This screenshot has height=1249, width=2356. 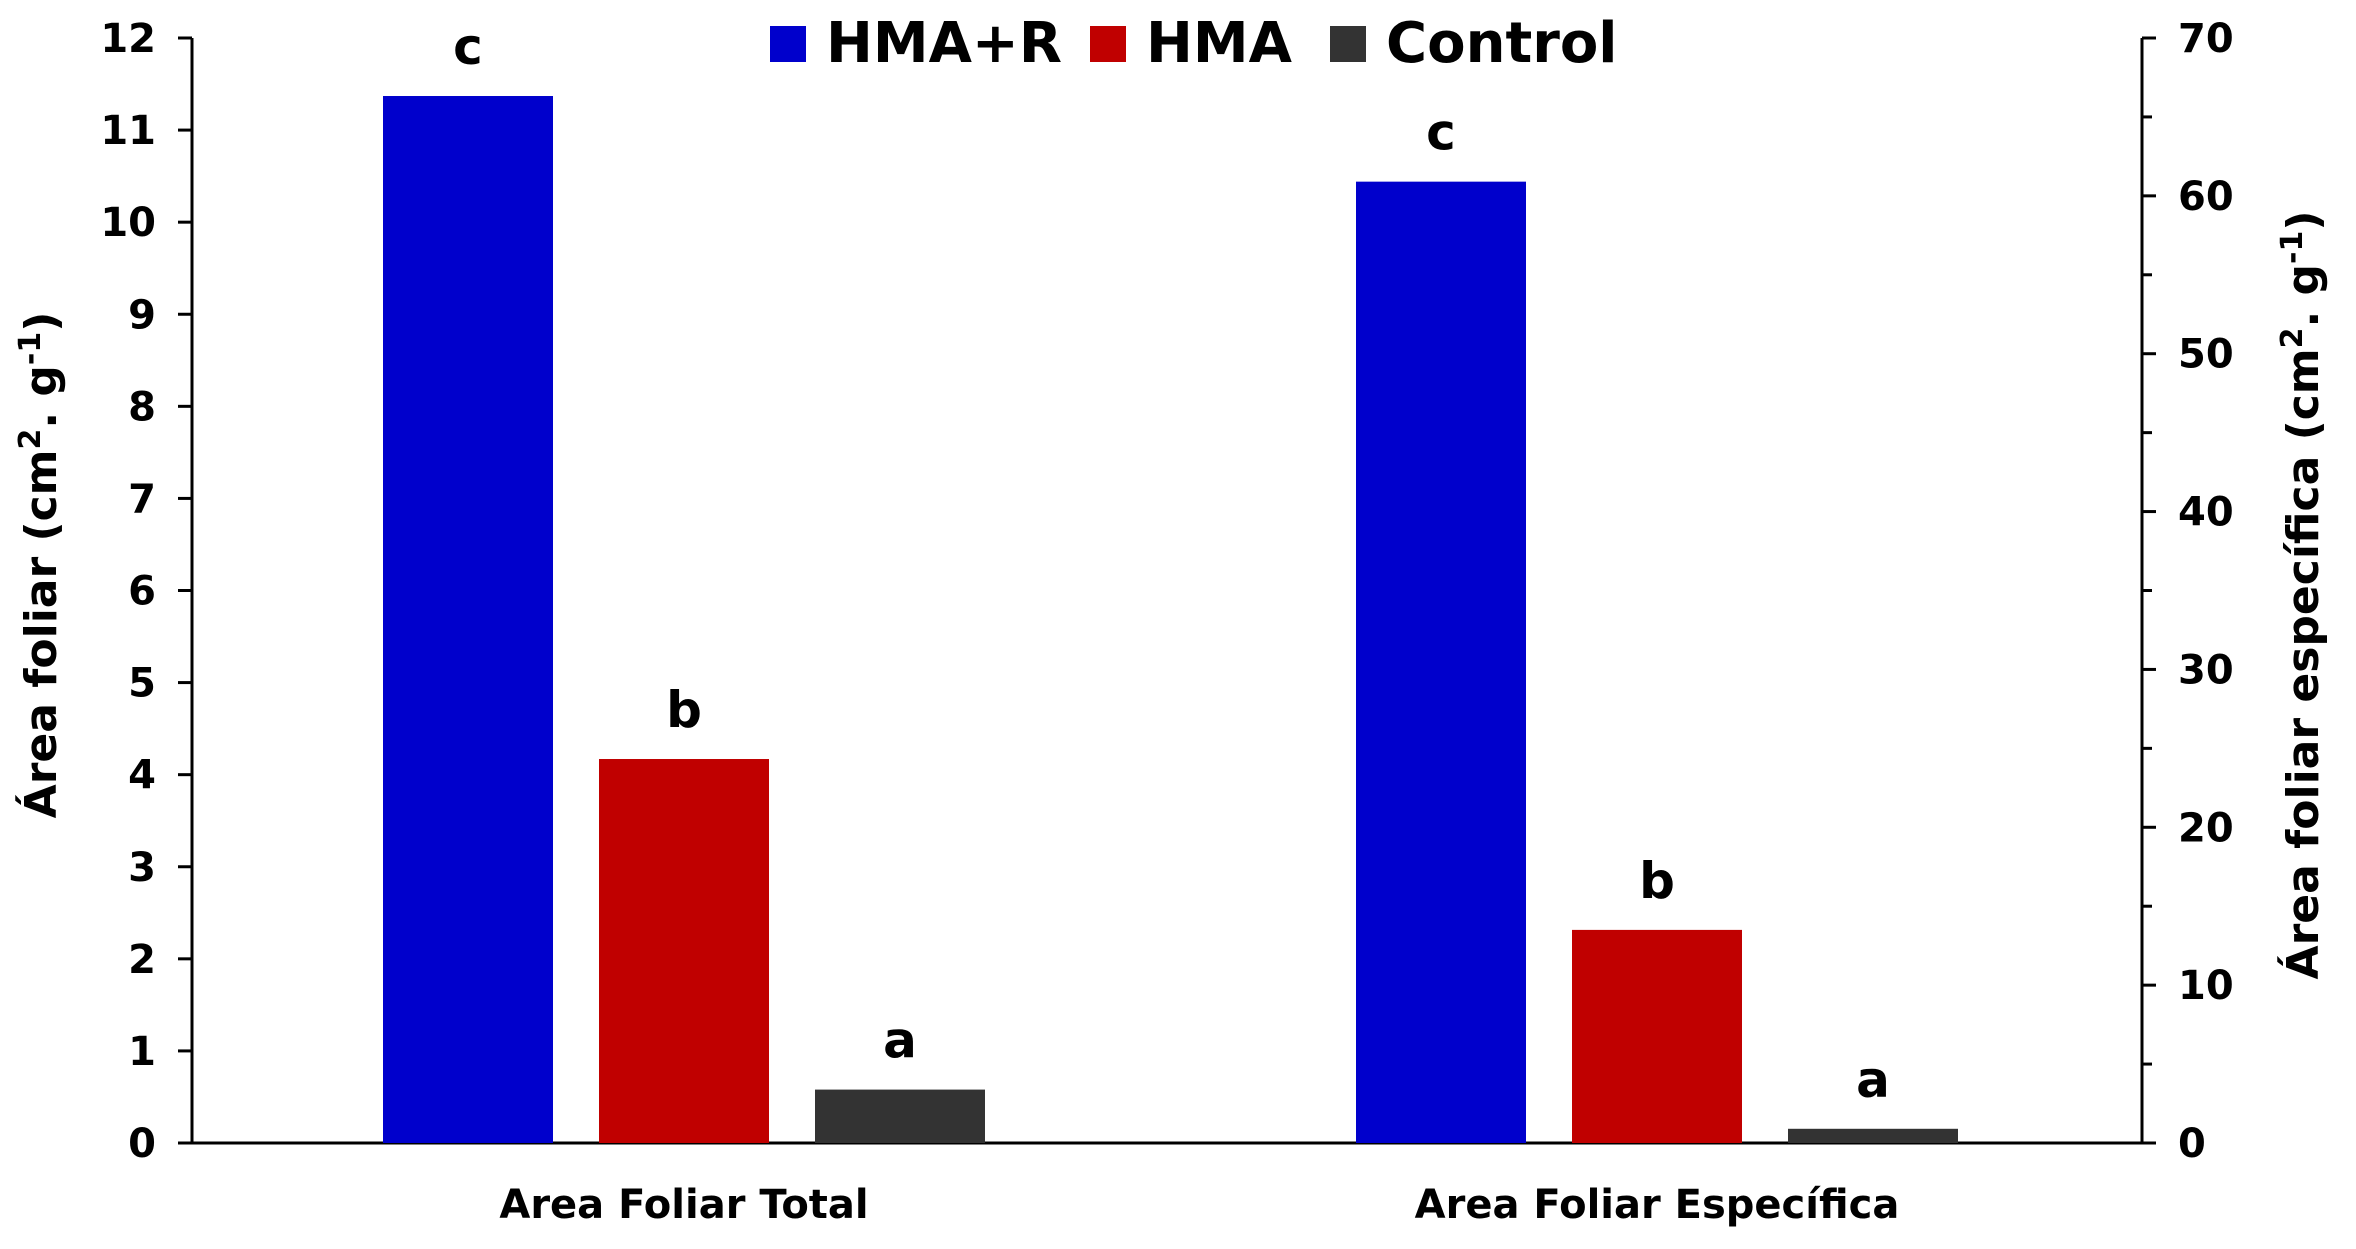 I want to click on y-right-tick-label: 60, so click(x=2206, y=197).